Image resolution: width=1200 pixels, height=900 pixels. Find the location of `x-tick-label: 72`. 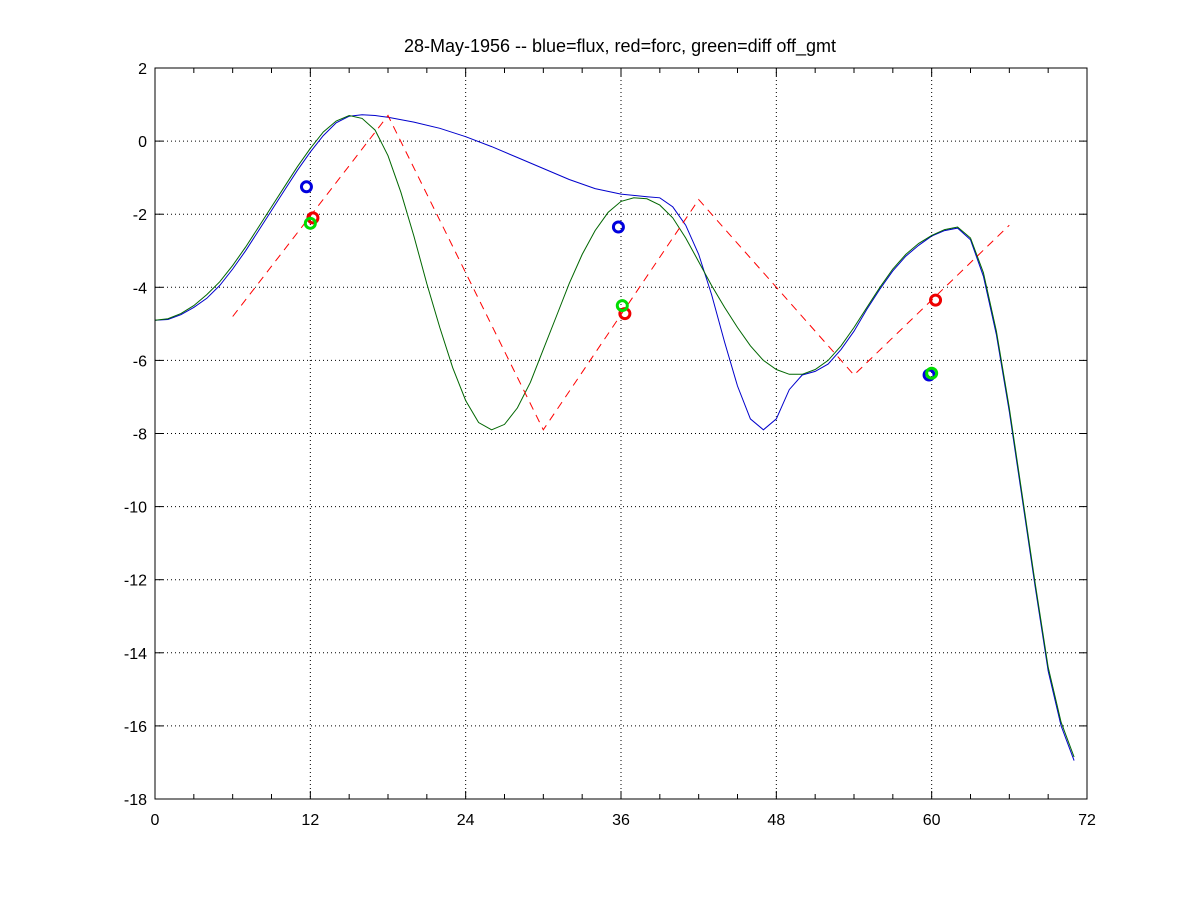

x-tick-label: 72 is located at coordinates (1087, 820).